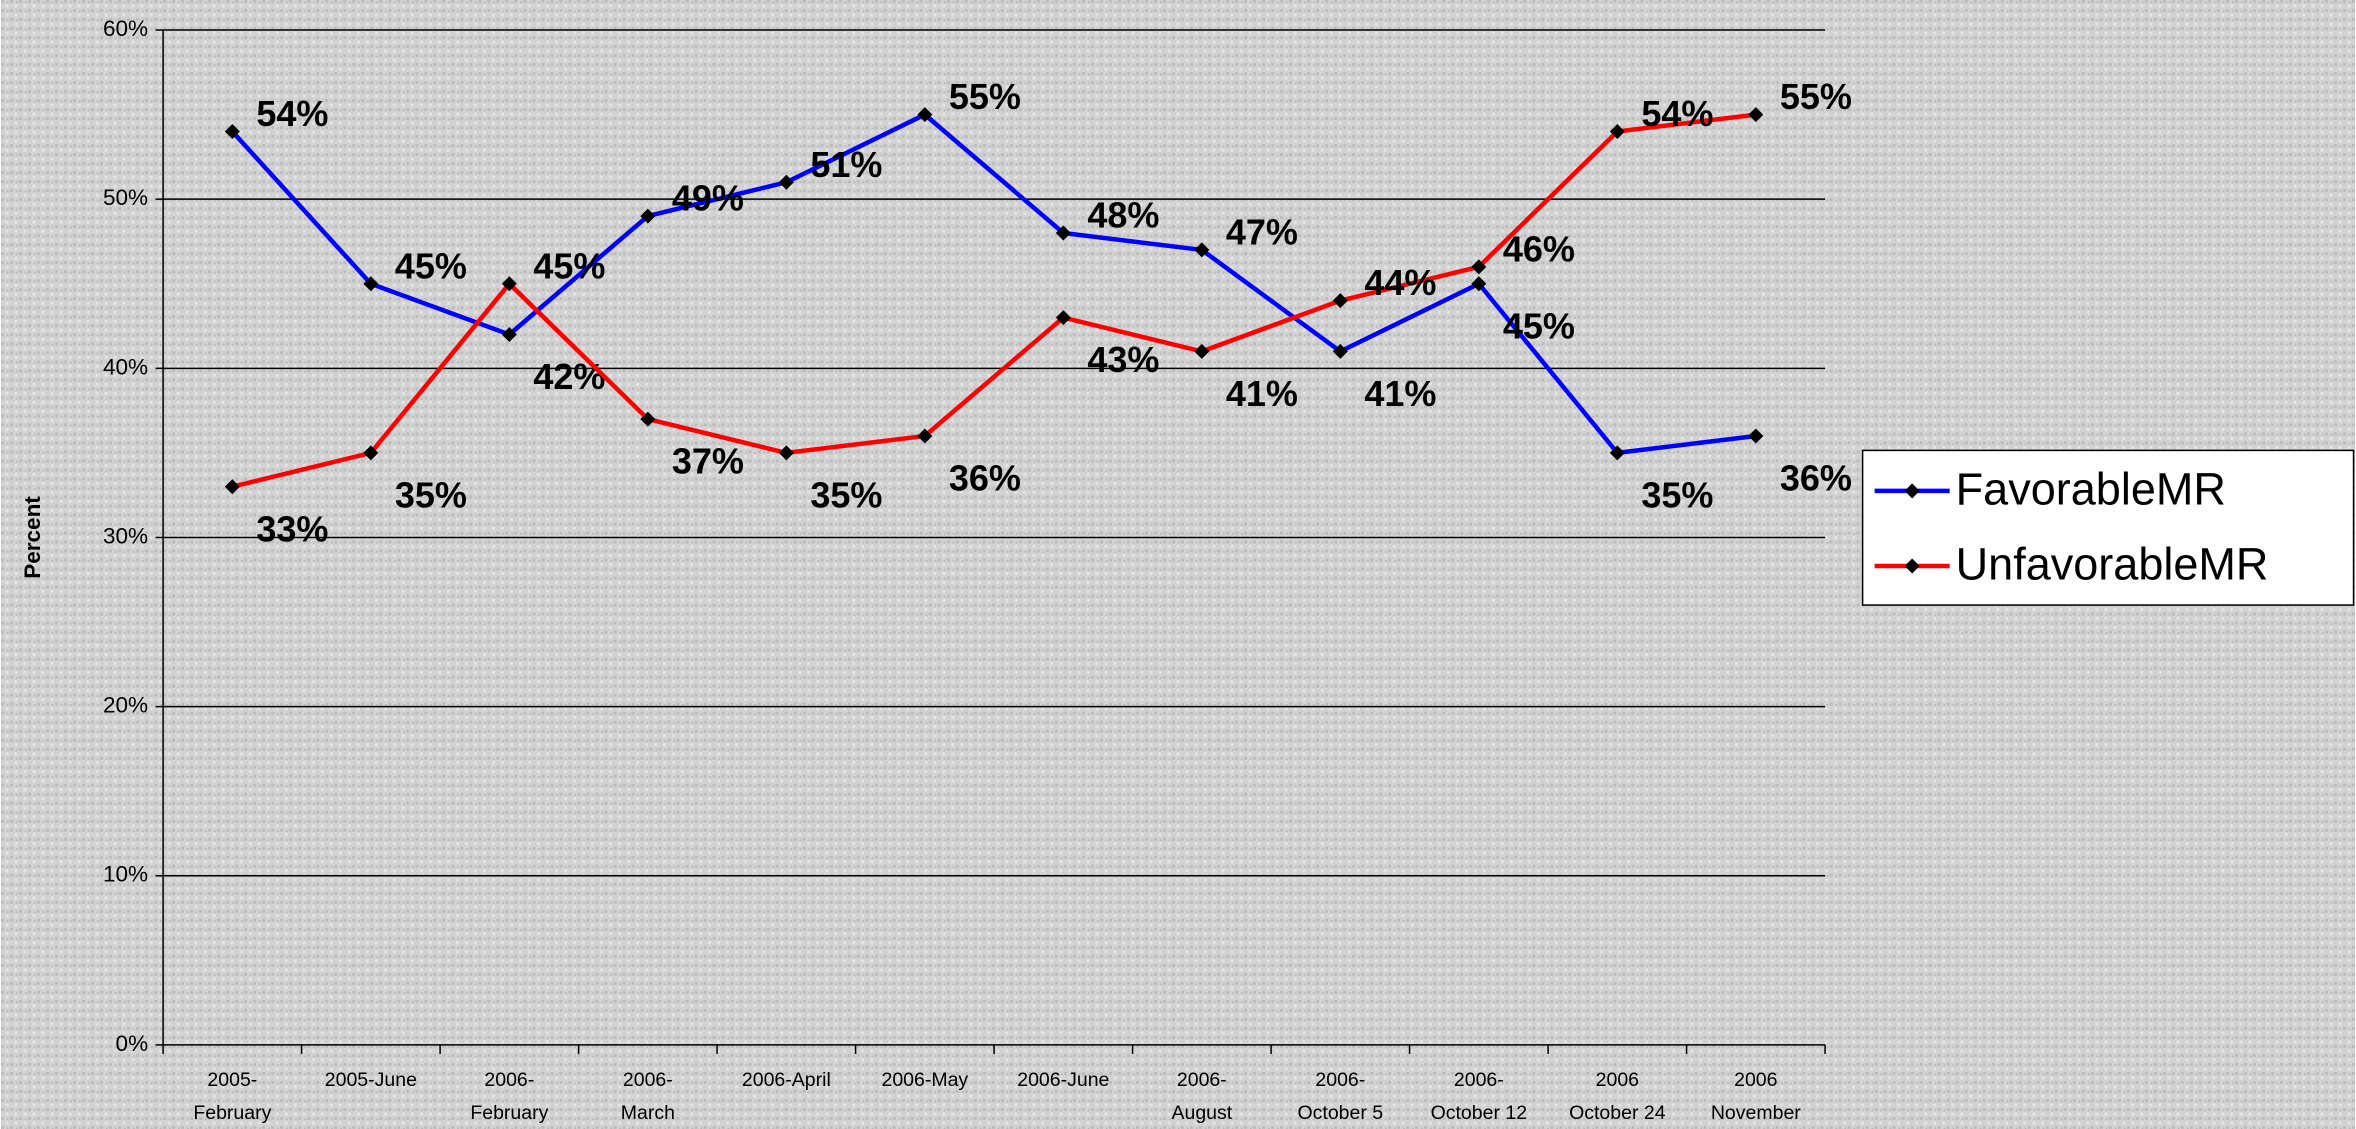  Describe the element at coordinates (1262, 231) in the screenshot. I see `data-label: 47%` at that location.